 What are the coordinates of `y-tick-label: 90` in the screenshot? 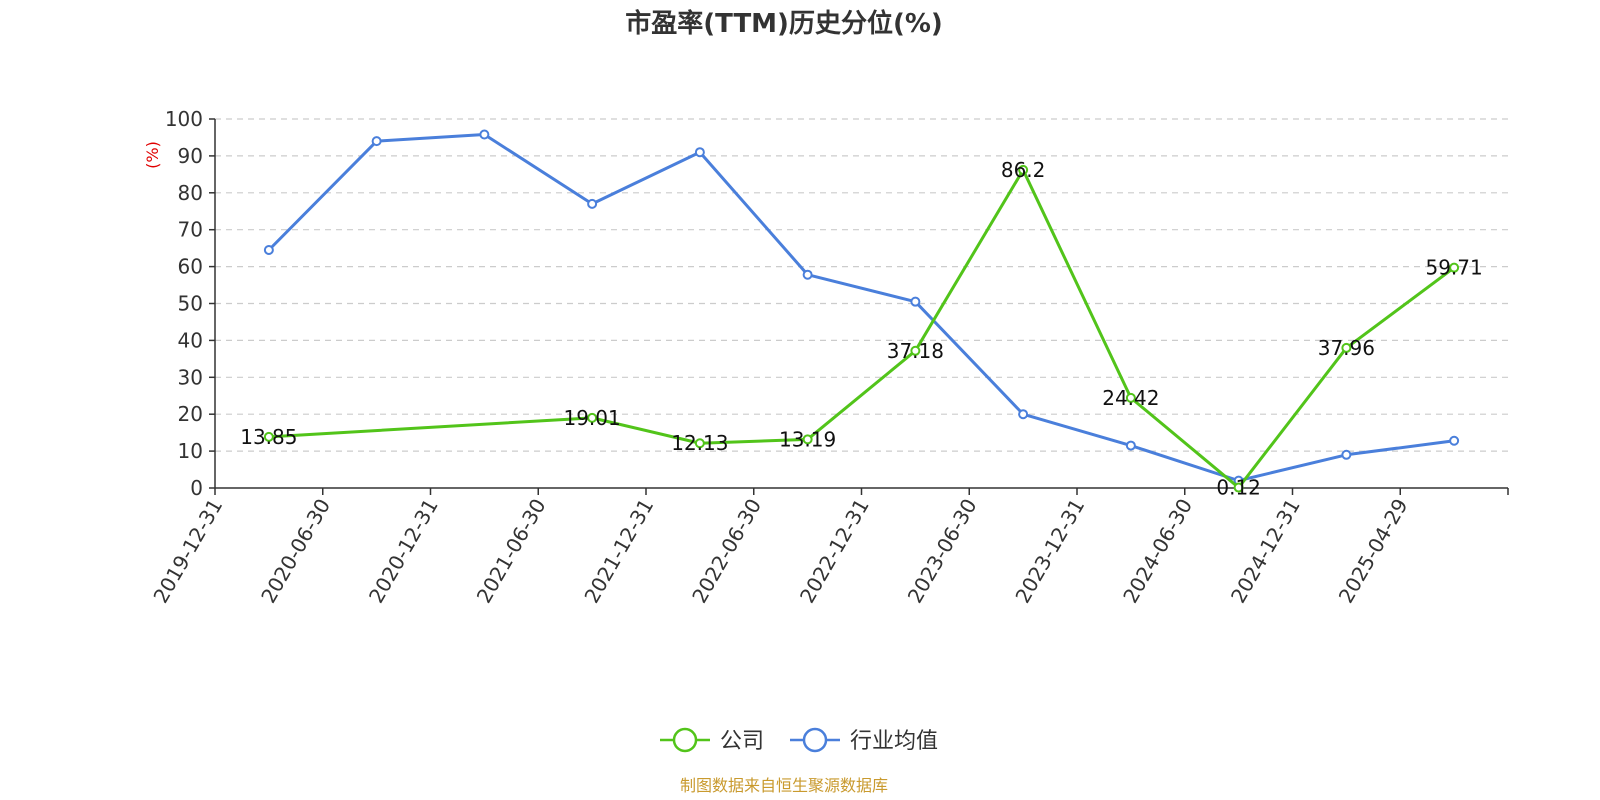 It's located at (190, 156).